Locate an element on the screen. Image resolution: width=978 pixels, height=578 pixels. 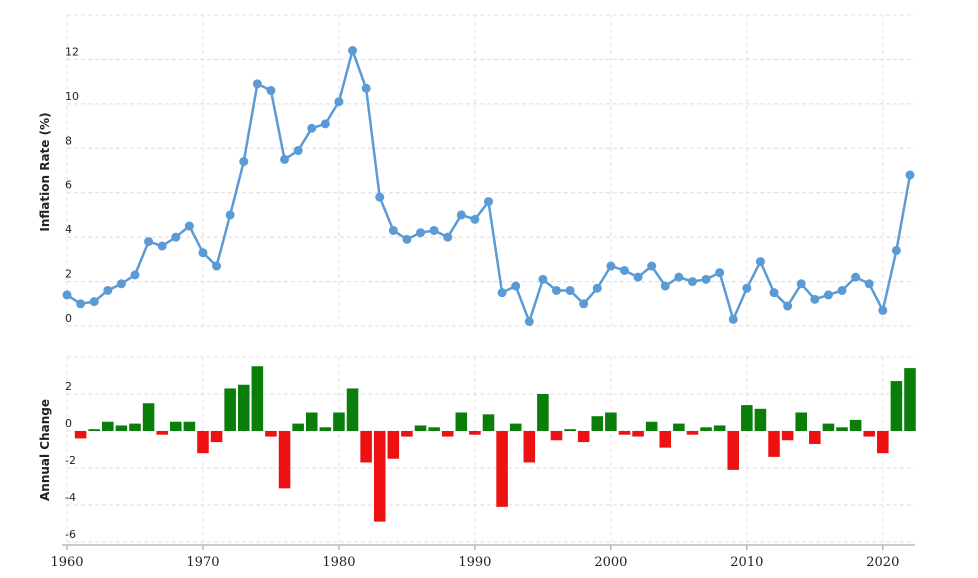
x-tick-label: 1980 is located at coordinates (338, 562).